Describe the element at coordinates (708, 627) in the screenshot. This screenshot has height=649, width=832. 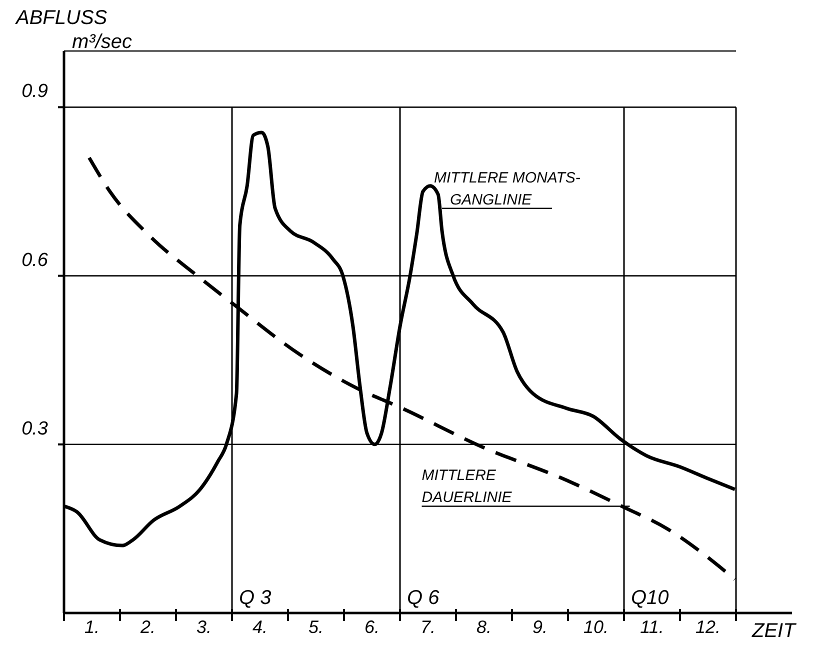
I see `x-tick-label: 12.` at that location.